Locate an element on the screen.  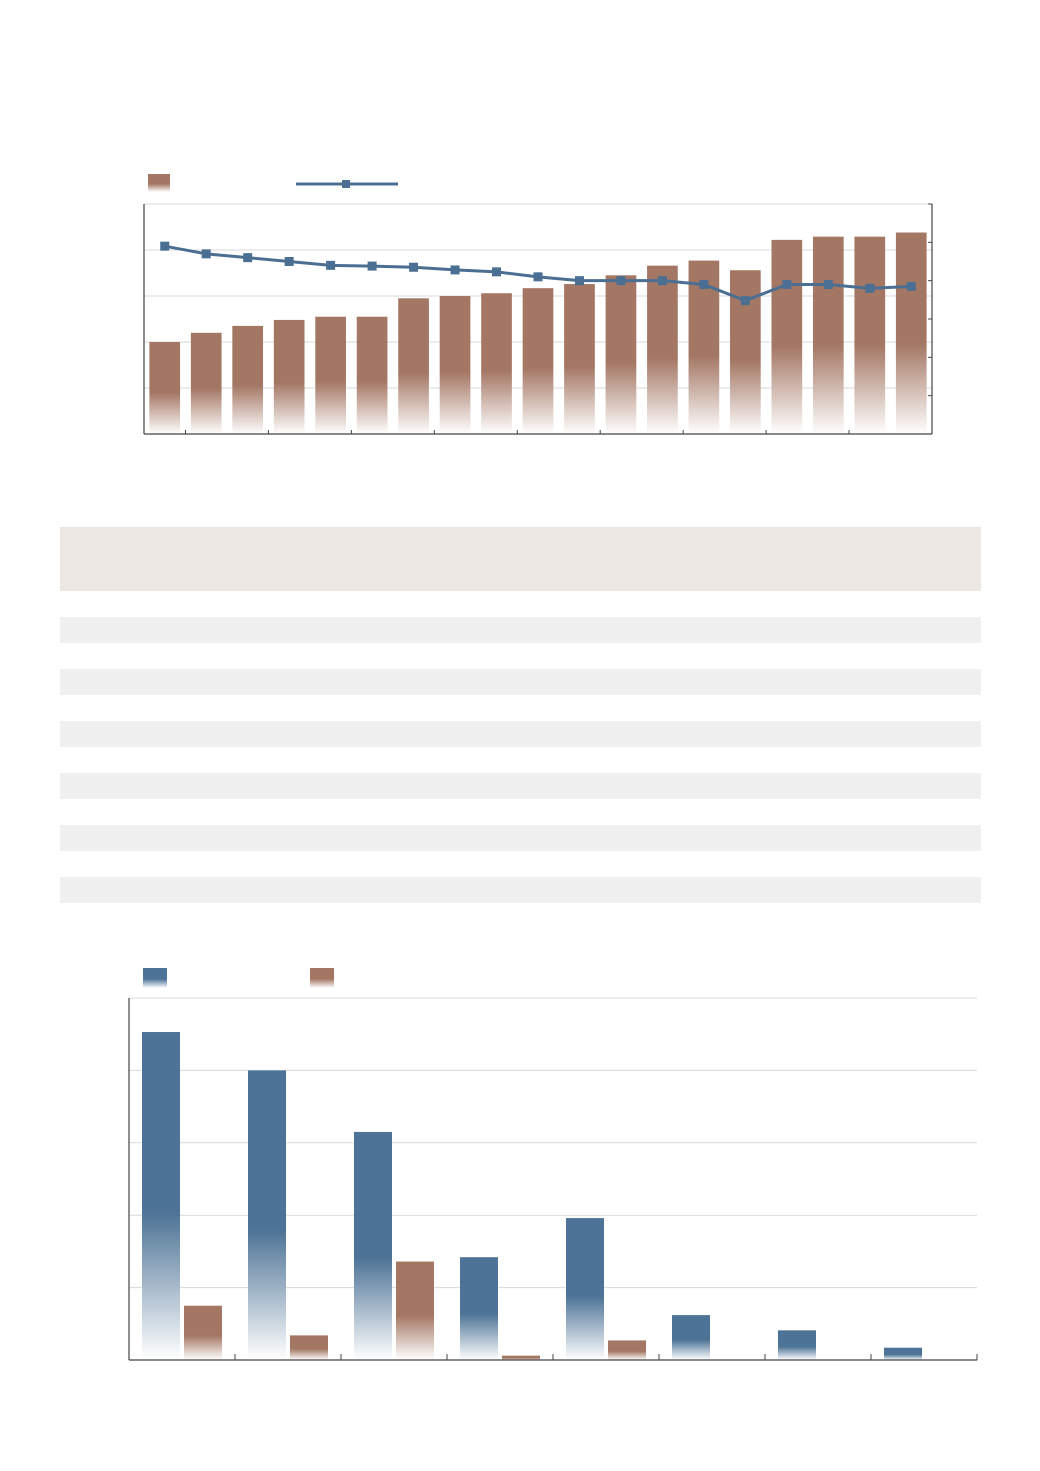
legend-swatch-marker is located at coordinates (346, 184).